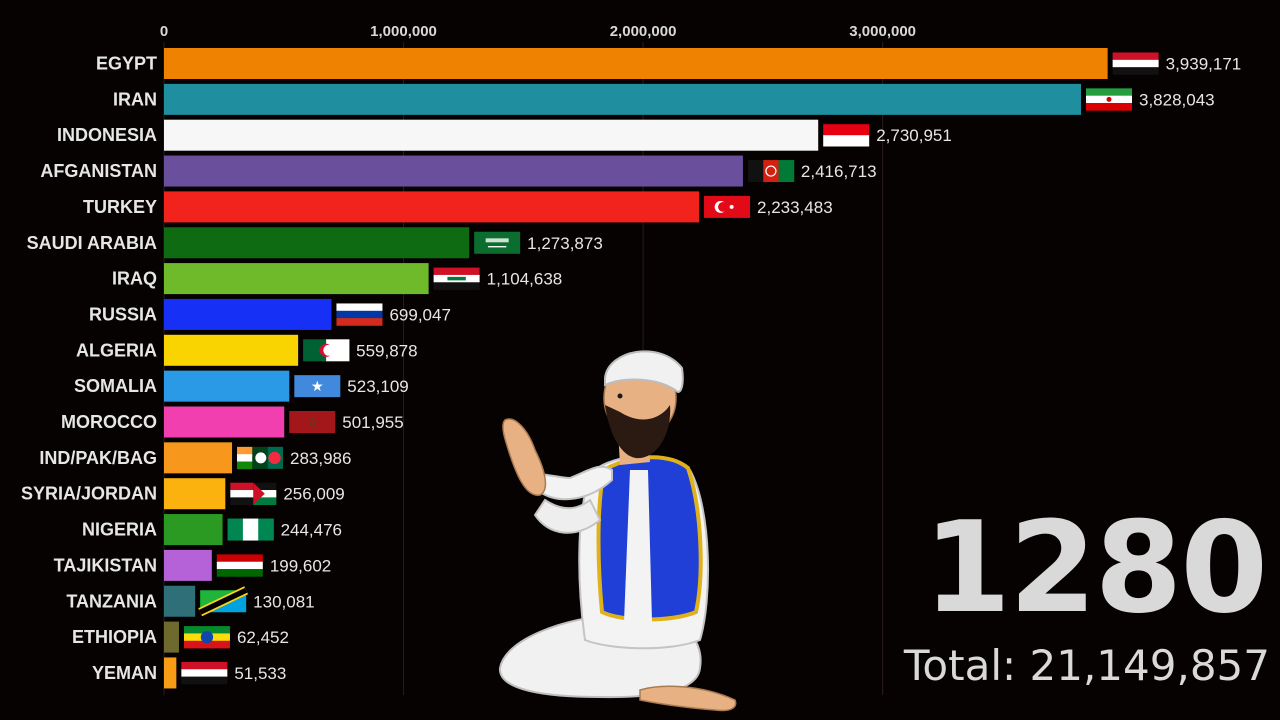 The height and width of the screenshot is (720, 1280). I want to click on x-tick-label: 1,000,000, so click(403, 31).